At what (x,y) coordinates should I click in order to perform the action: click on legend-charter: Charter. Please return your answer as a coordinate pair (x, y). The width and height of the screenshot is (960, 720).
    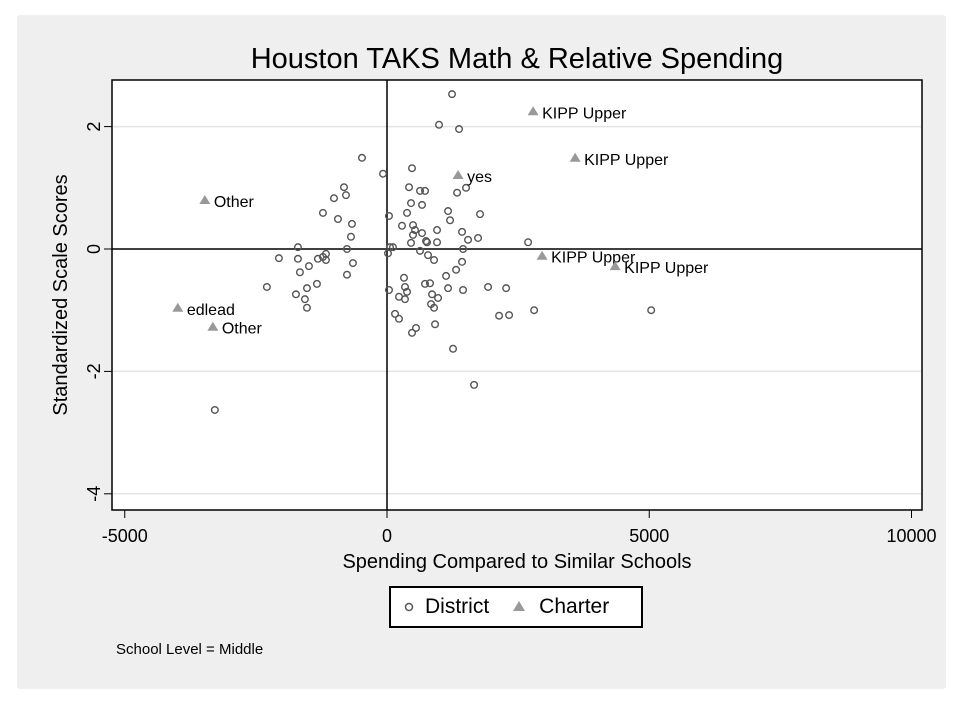
    Looking at the image, I should click on (574, 606).